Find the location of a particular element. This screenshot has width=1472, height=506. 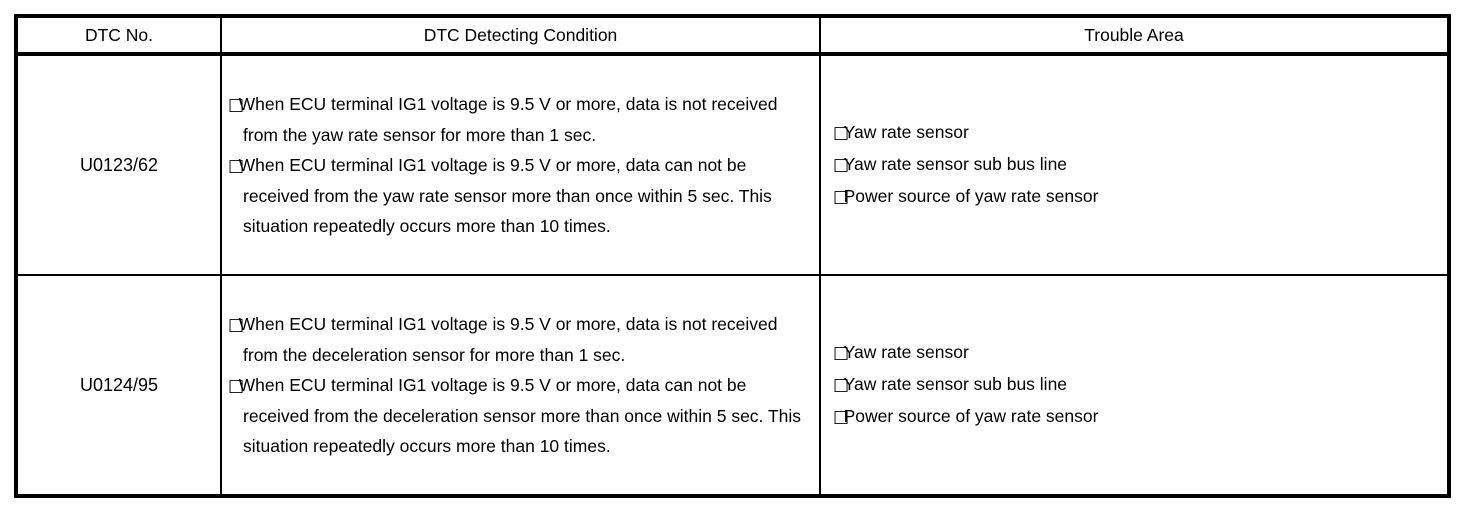

dtc-no-cell: U0123/62 is located at coordinates (118, 164).